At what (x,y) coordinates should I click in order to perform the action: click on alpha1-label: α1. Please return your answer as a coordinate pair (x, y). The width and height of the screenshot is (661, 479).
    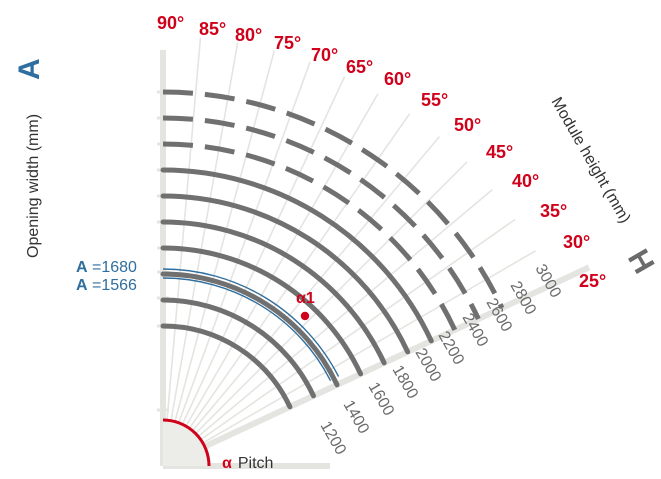
    Looking at the image, I should click on (305, 298).